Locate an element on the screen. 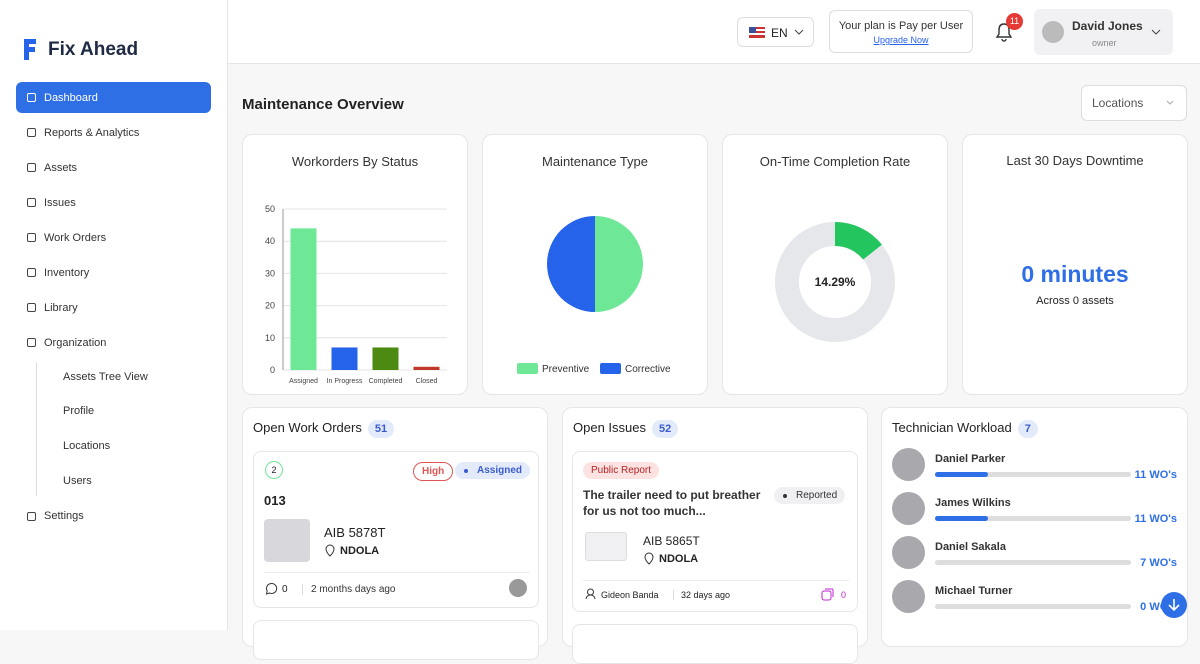  plan-box: Your plan is Pay per User Upgrade Now is located at coordinates (901, 31).